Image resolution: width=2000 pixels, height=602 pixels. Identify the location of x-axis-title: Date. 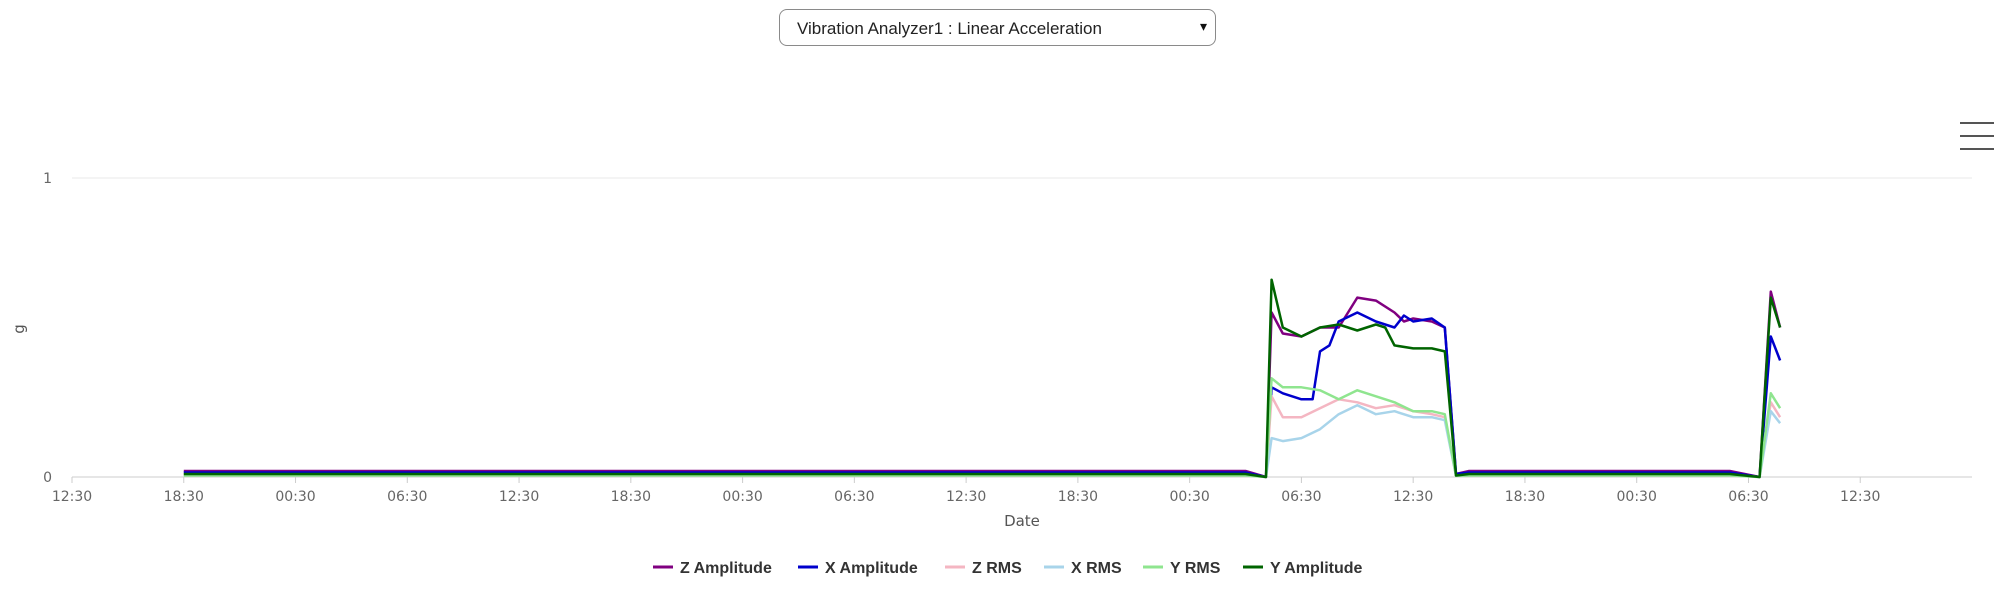
(1022, 521).